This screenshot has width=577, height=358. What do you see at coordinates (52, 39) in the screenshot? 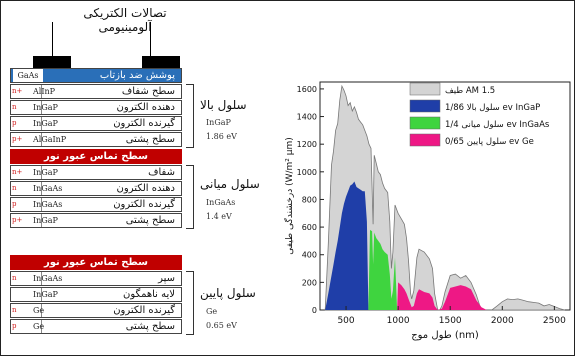
I see `contact-arrow-left` at bounding box center [52, 39].